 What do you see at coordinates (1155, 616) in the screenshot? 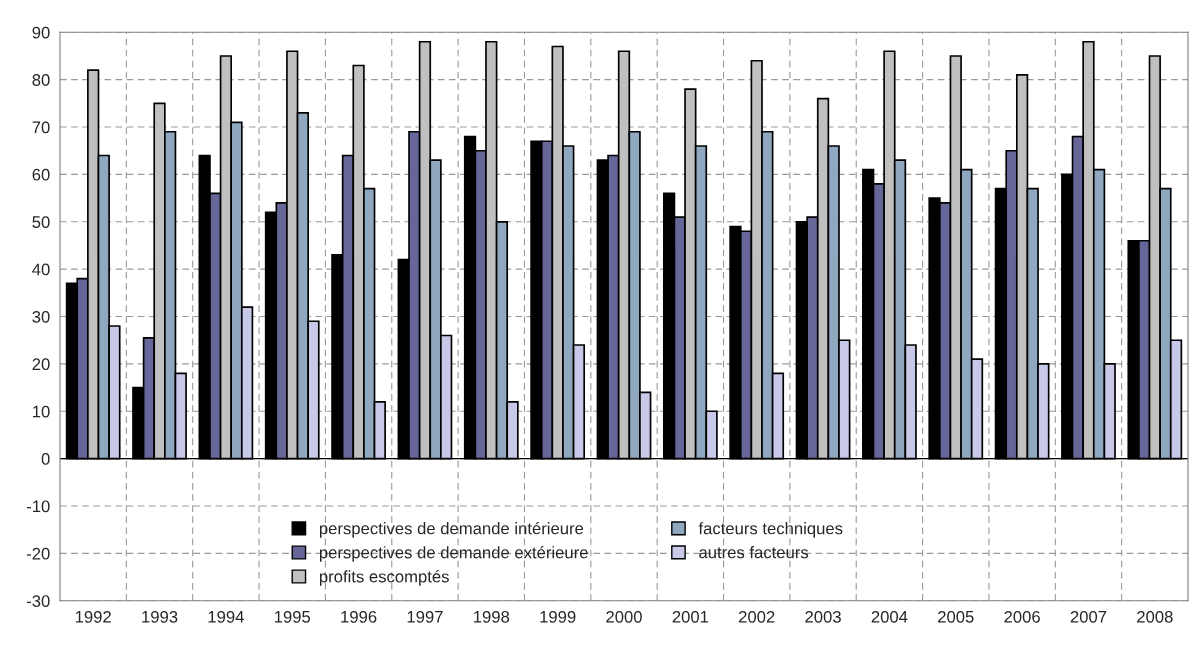
I see `x-tick-label: 2008` at bounding box center [1155, 616].